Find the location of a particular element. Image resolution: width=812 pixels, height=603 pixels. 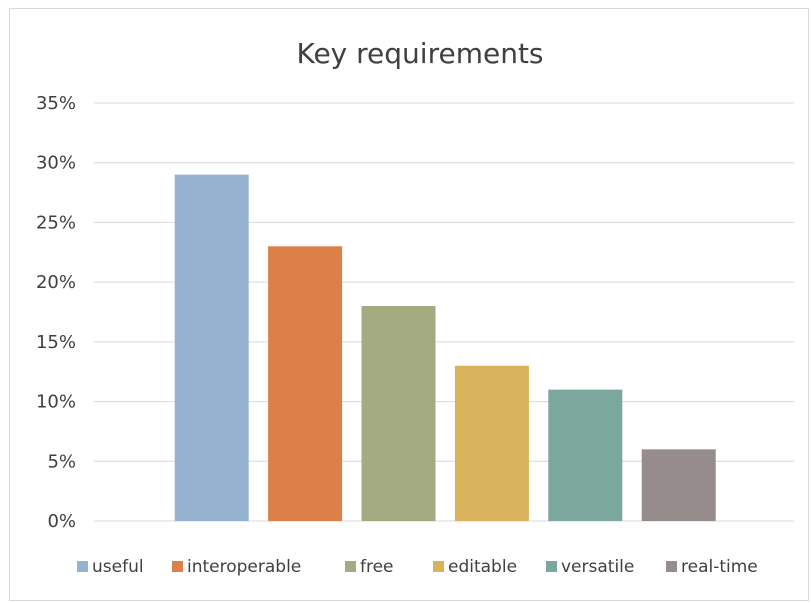

legend-item-versatile: versatile is located at coordinates (590, 567).